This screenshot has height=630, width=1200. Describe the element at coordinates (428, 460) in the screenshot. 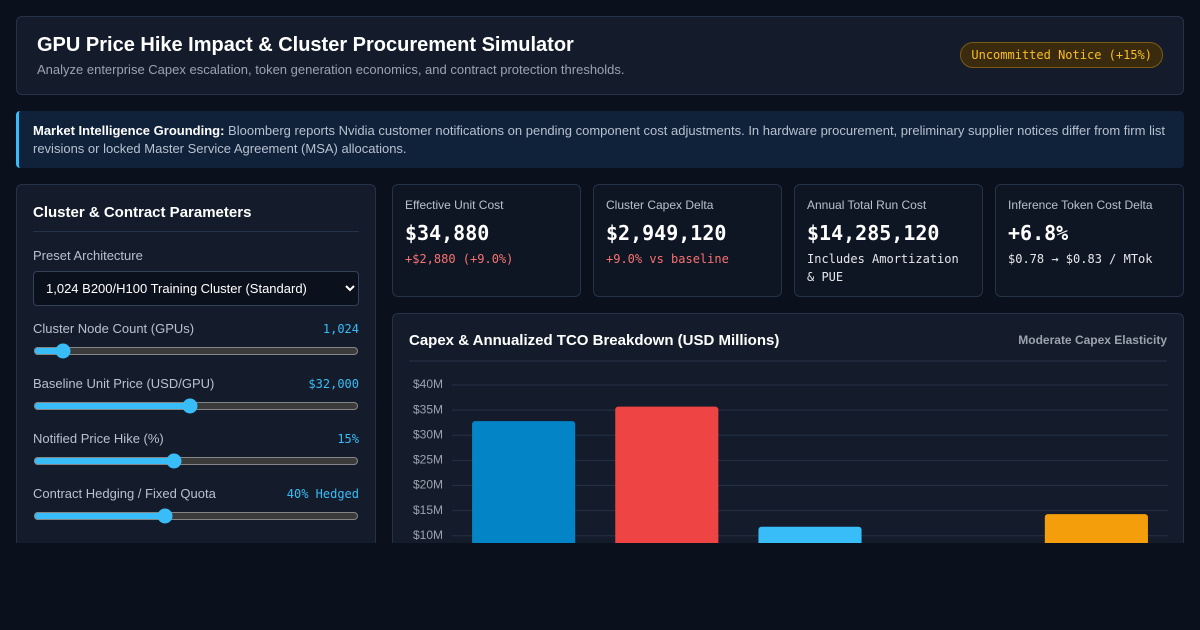

I see `y-tick-label: $25M` at that location.